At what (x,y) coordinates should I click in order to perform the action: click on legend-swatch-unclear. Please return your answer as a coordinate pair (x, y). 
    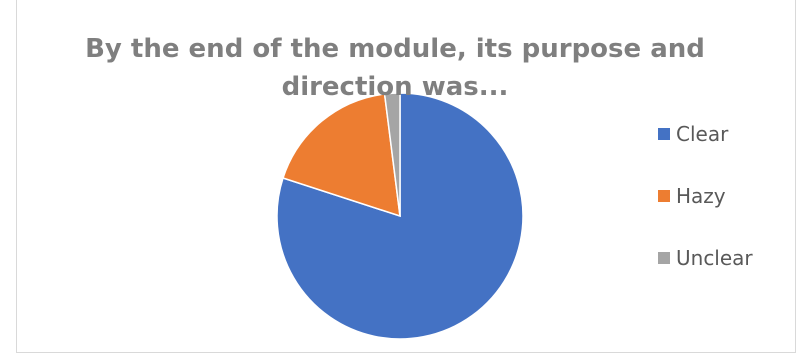
    Looking at the image, I should click on (664, 258).